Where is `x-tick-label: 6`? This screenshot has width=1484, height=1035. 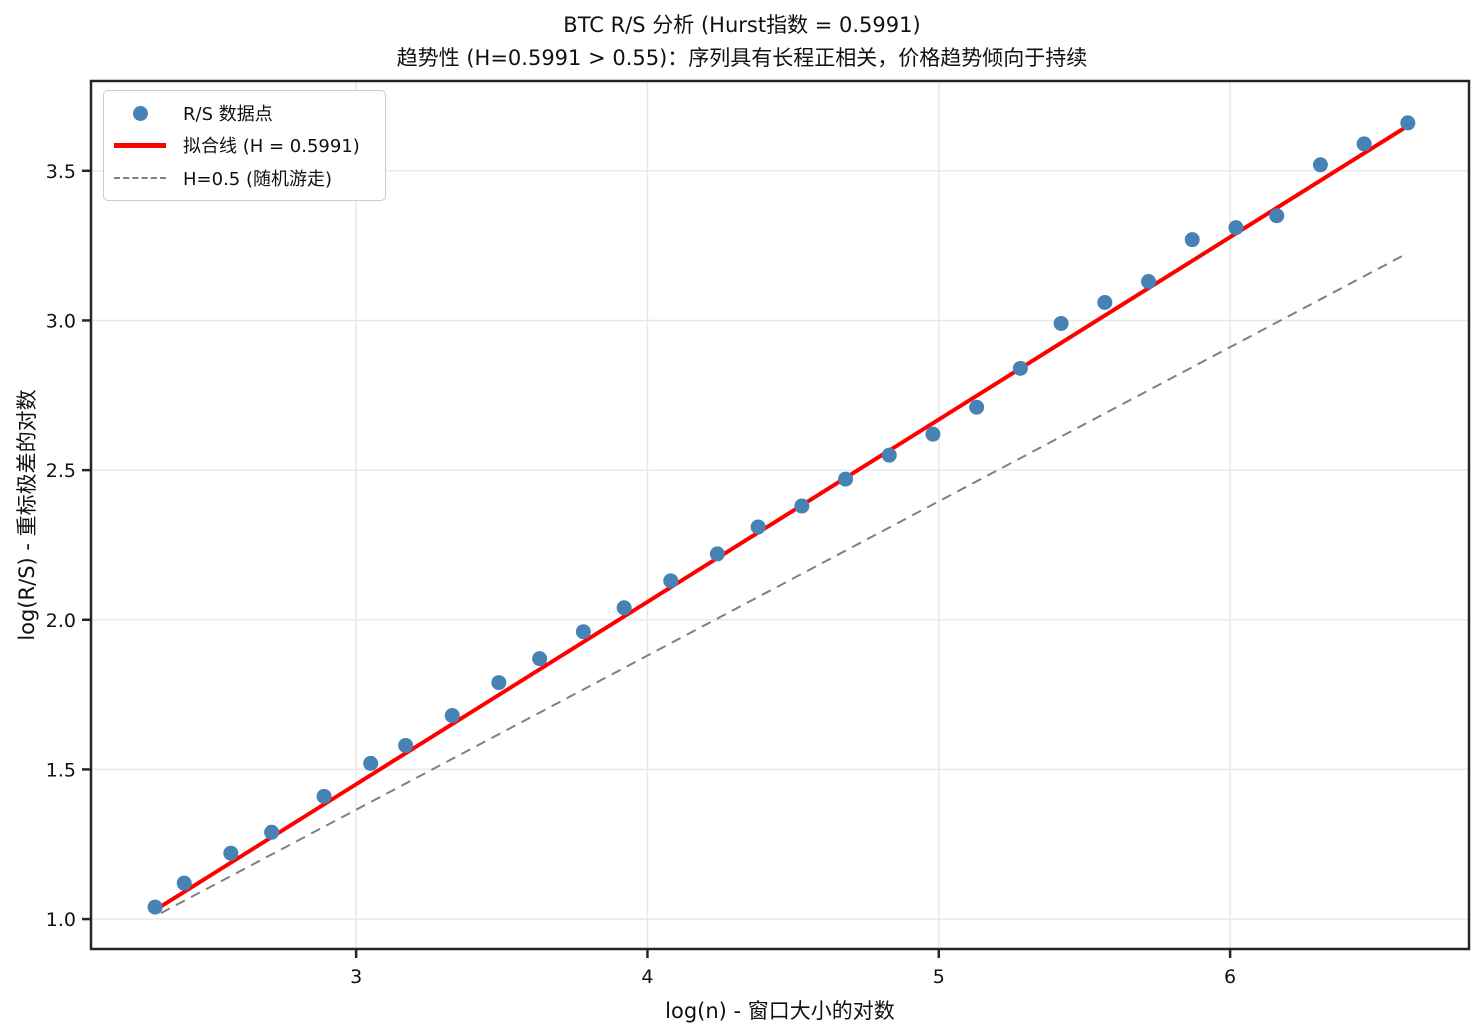 x-tick-label: 6 is located at coordinates (1230, 977).